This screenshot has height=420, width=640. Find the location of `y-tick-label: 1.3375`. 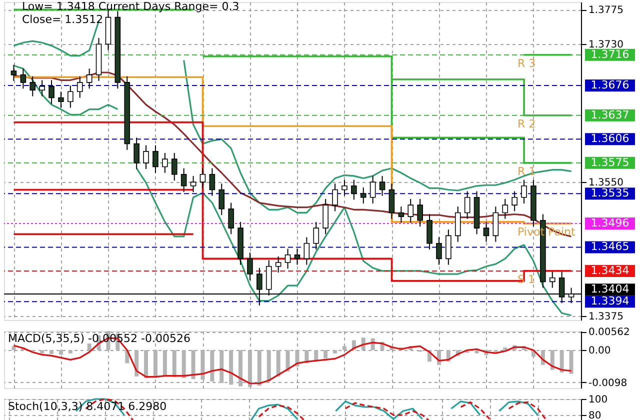

y-tick-label: 1.3375 is located at coordinates (606, 317).